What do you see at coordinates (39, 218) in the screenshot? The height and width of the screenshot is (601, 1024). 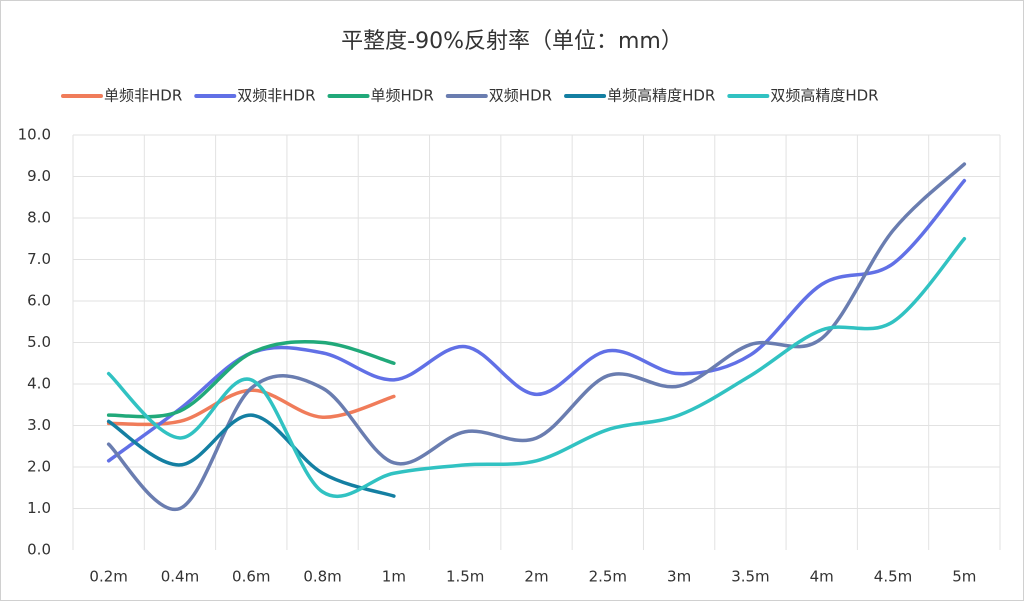 I see `y-tick-label: 8.0` at bounding box center [39, 218].